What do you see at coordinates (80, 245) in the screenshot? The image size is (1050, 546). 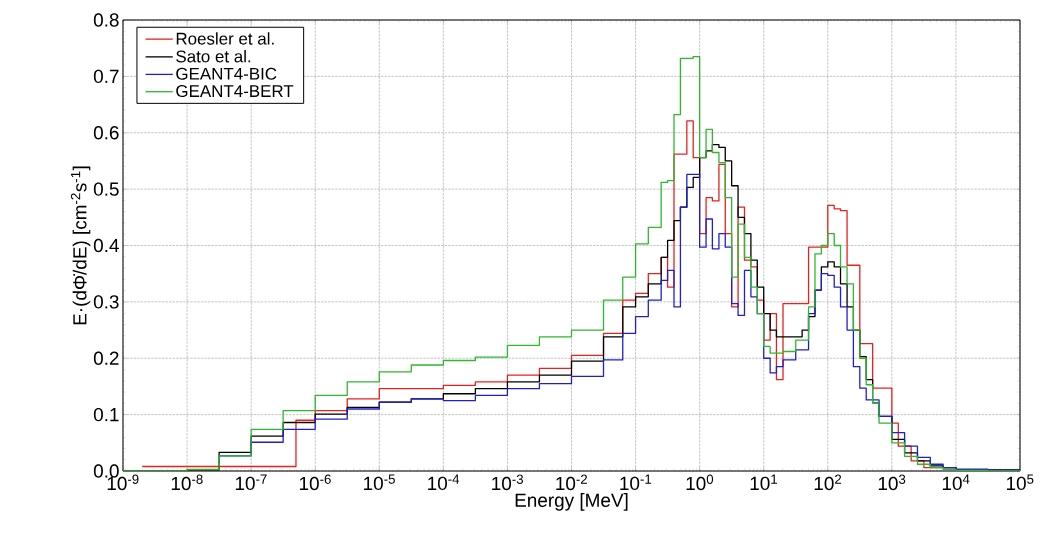 I see `y-axis-title: E·(dΦ̇/dE) [cm$^{-2}$s$^{-1}$]` at bounding box center [80, 245].